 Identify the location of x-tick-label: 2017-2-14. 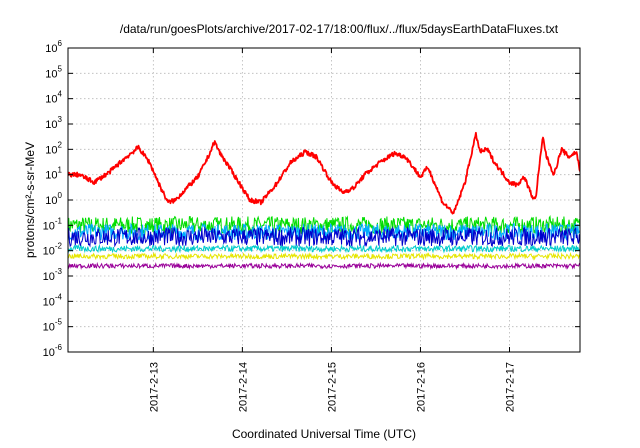
(243, 387).